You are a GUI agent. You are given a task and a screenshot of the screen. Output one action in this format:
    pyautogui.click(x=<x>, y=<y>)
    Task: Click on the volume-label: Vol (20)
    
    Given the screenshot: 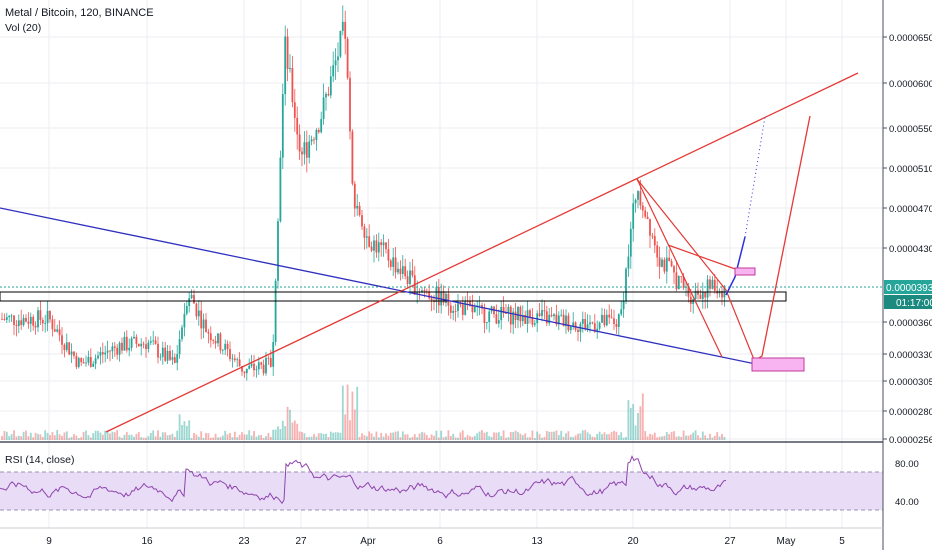 What is the action you would take?
    pyautogui.click(x=23, y=28)
    